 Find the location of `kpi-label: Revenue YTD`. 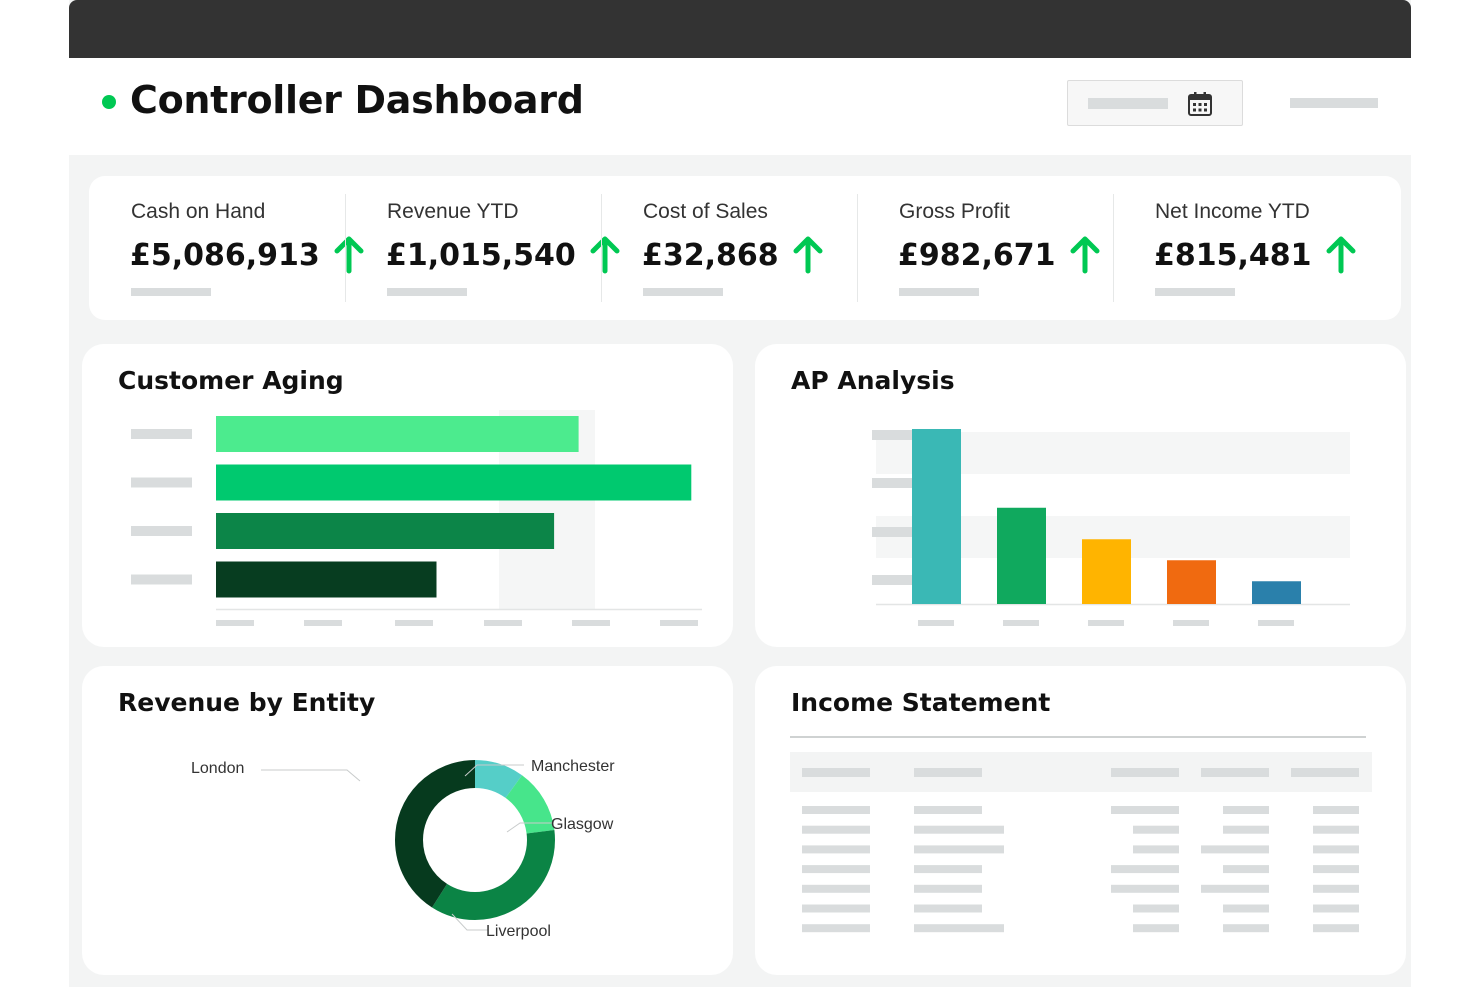

kpi-label: Revenue YTD is located at coordinates (453, 211).